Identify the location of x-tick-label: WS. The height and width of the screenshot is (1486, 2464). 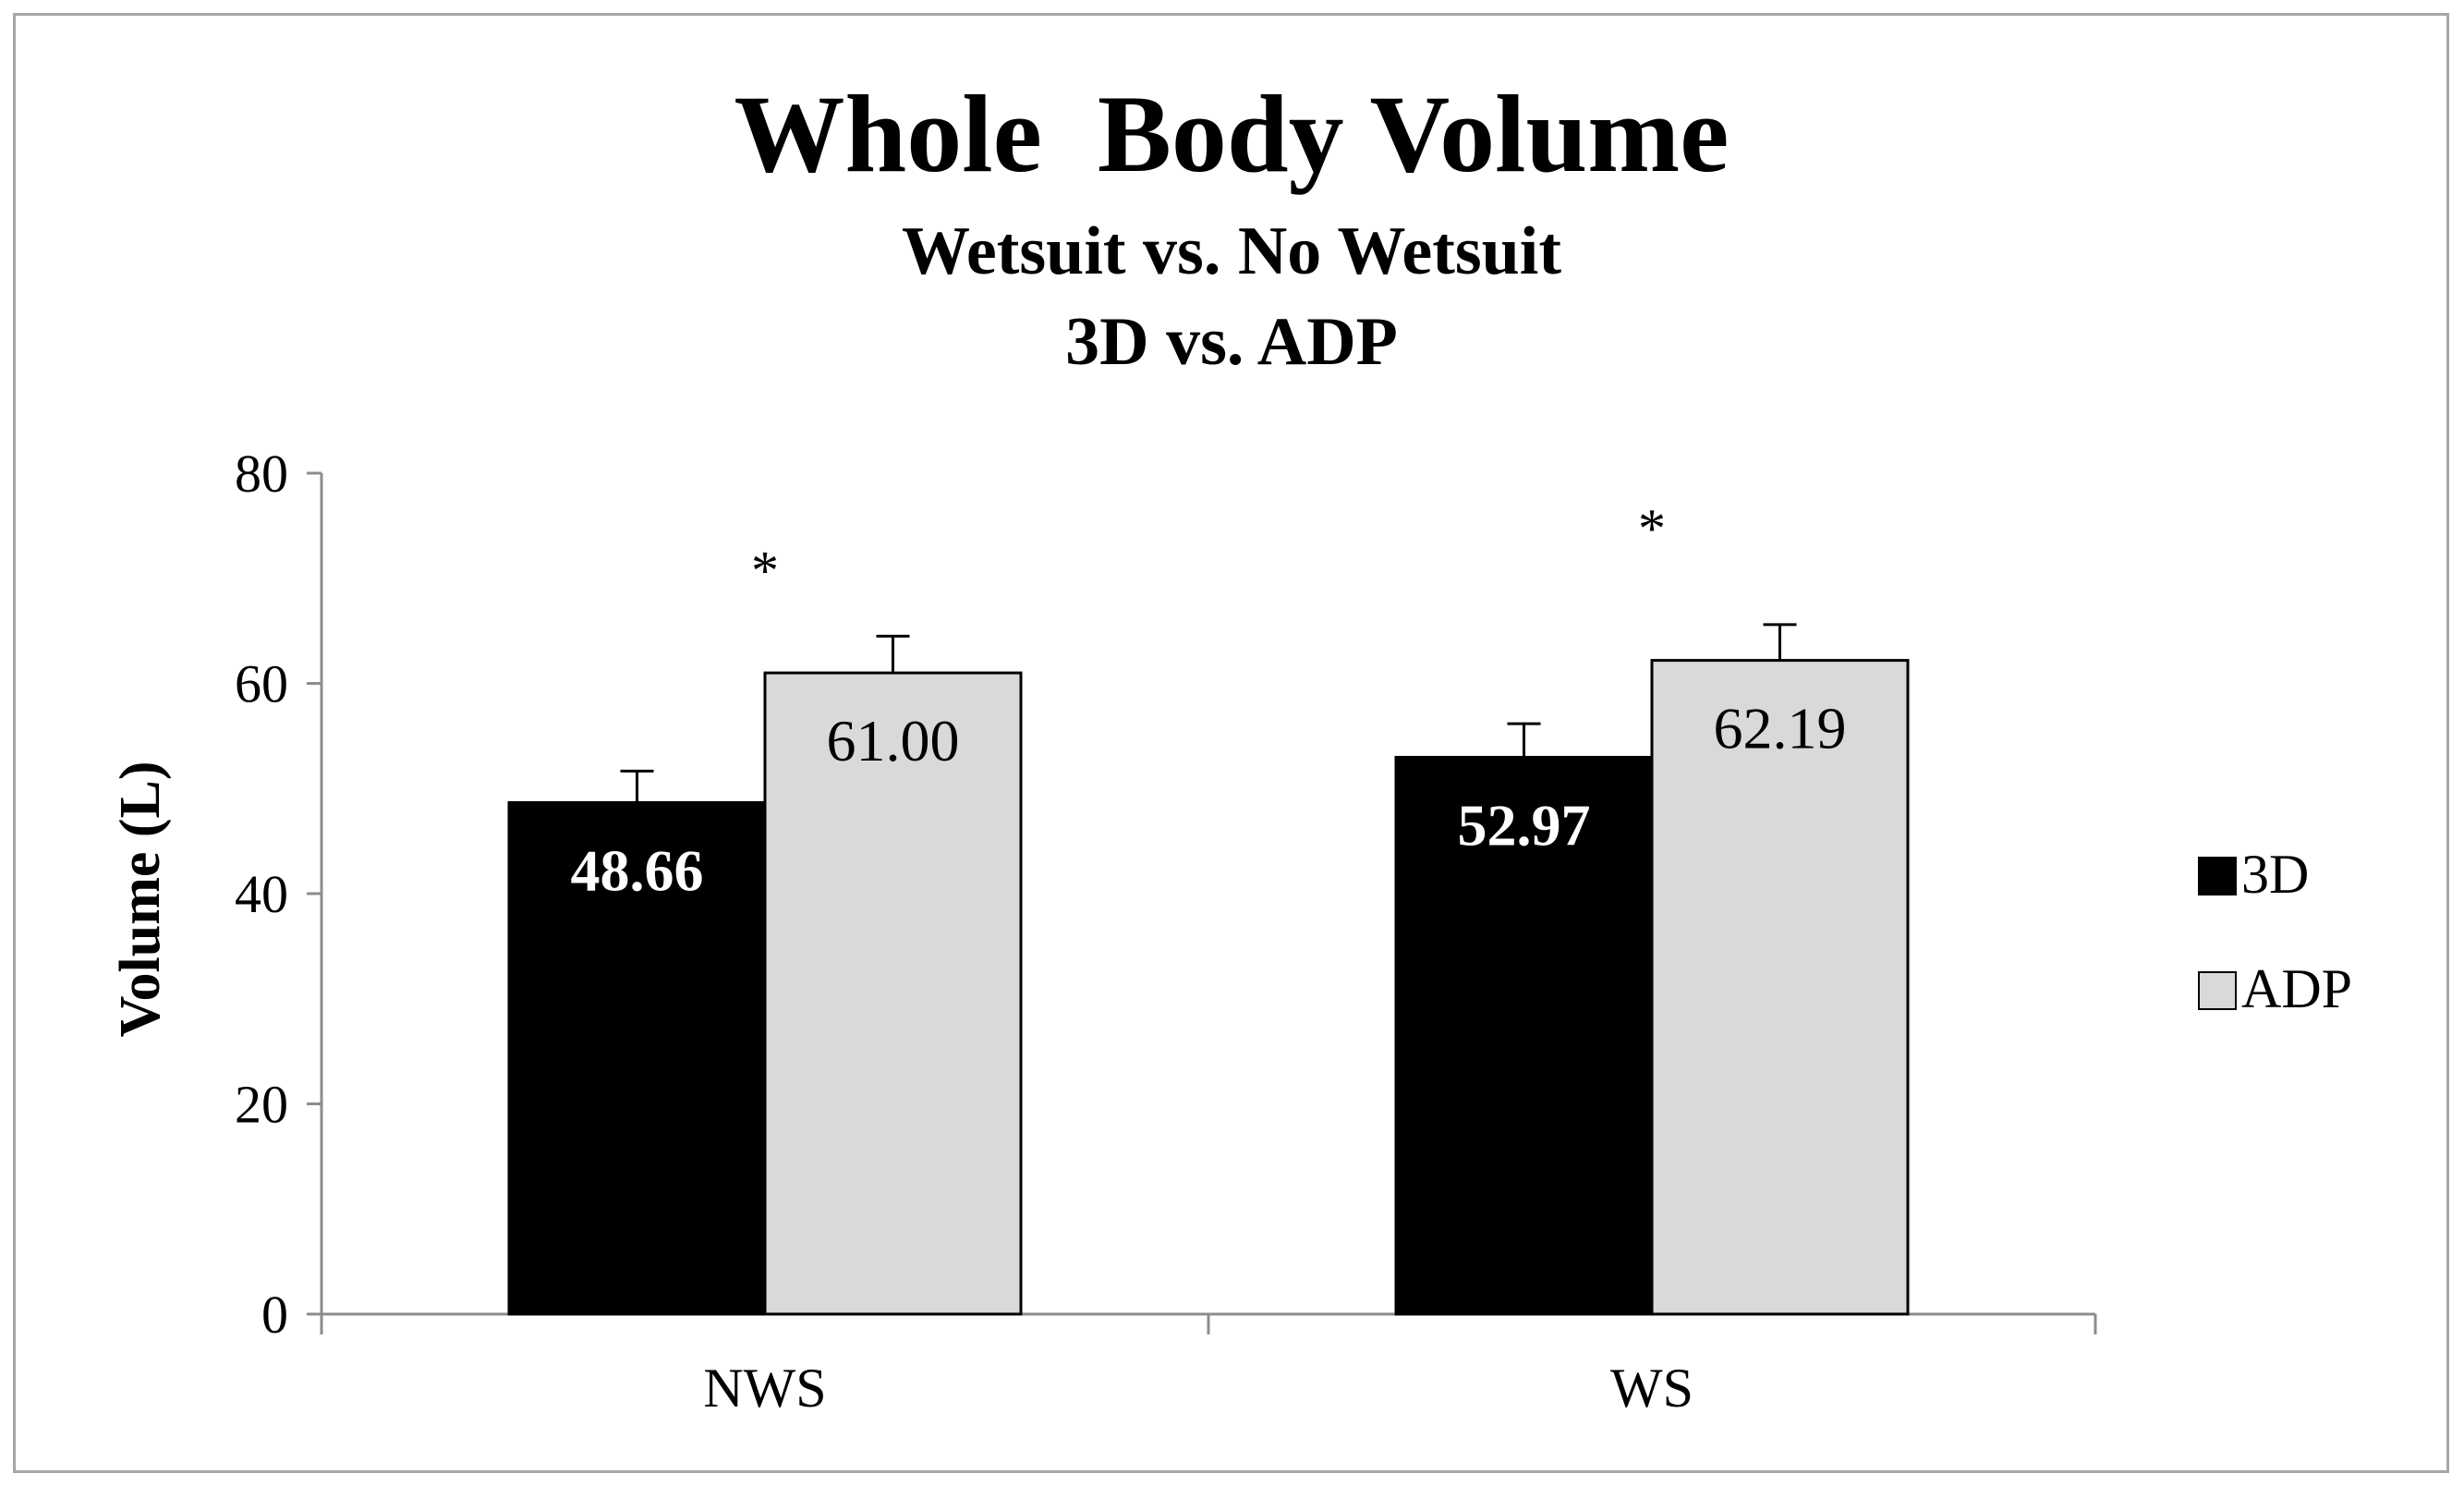
(1651, 1388).